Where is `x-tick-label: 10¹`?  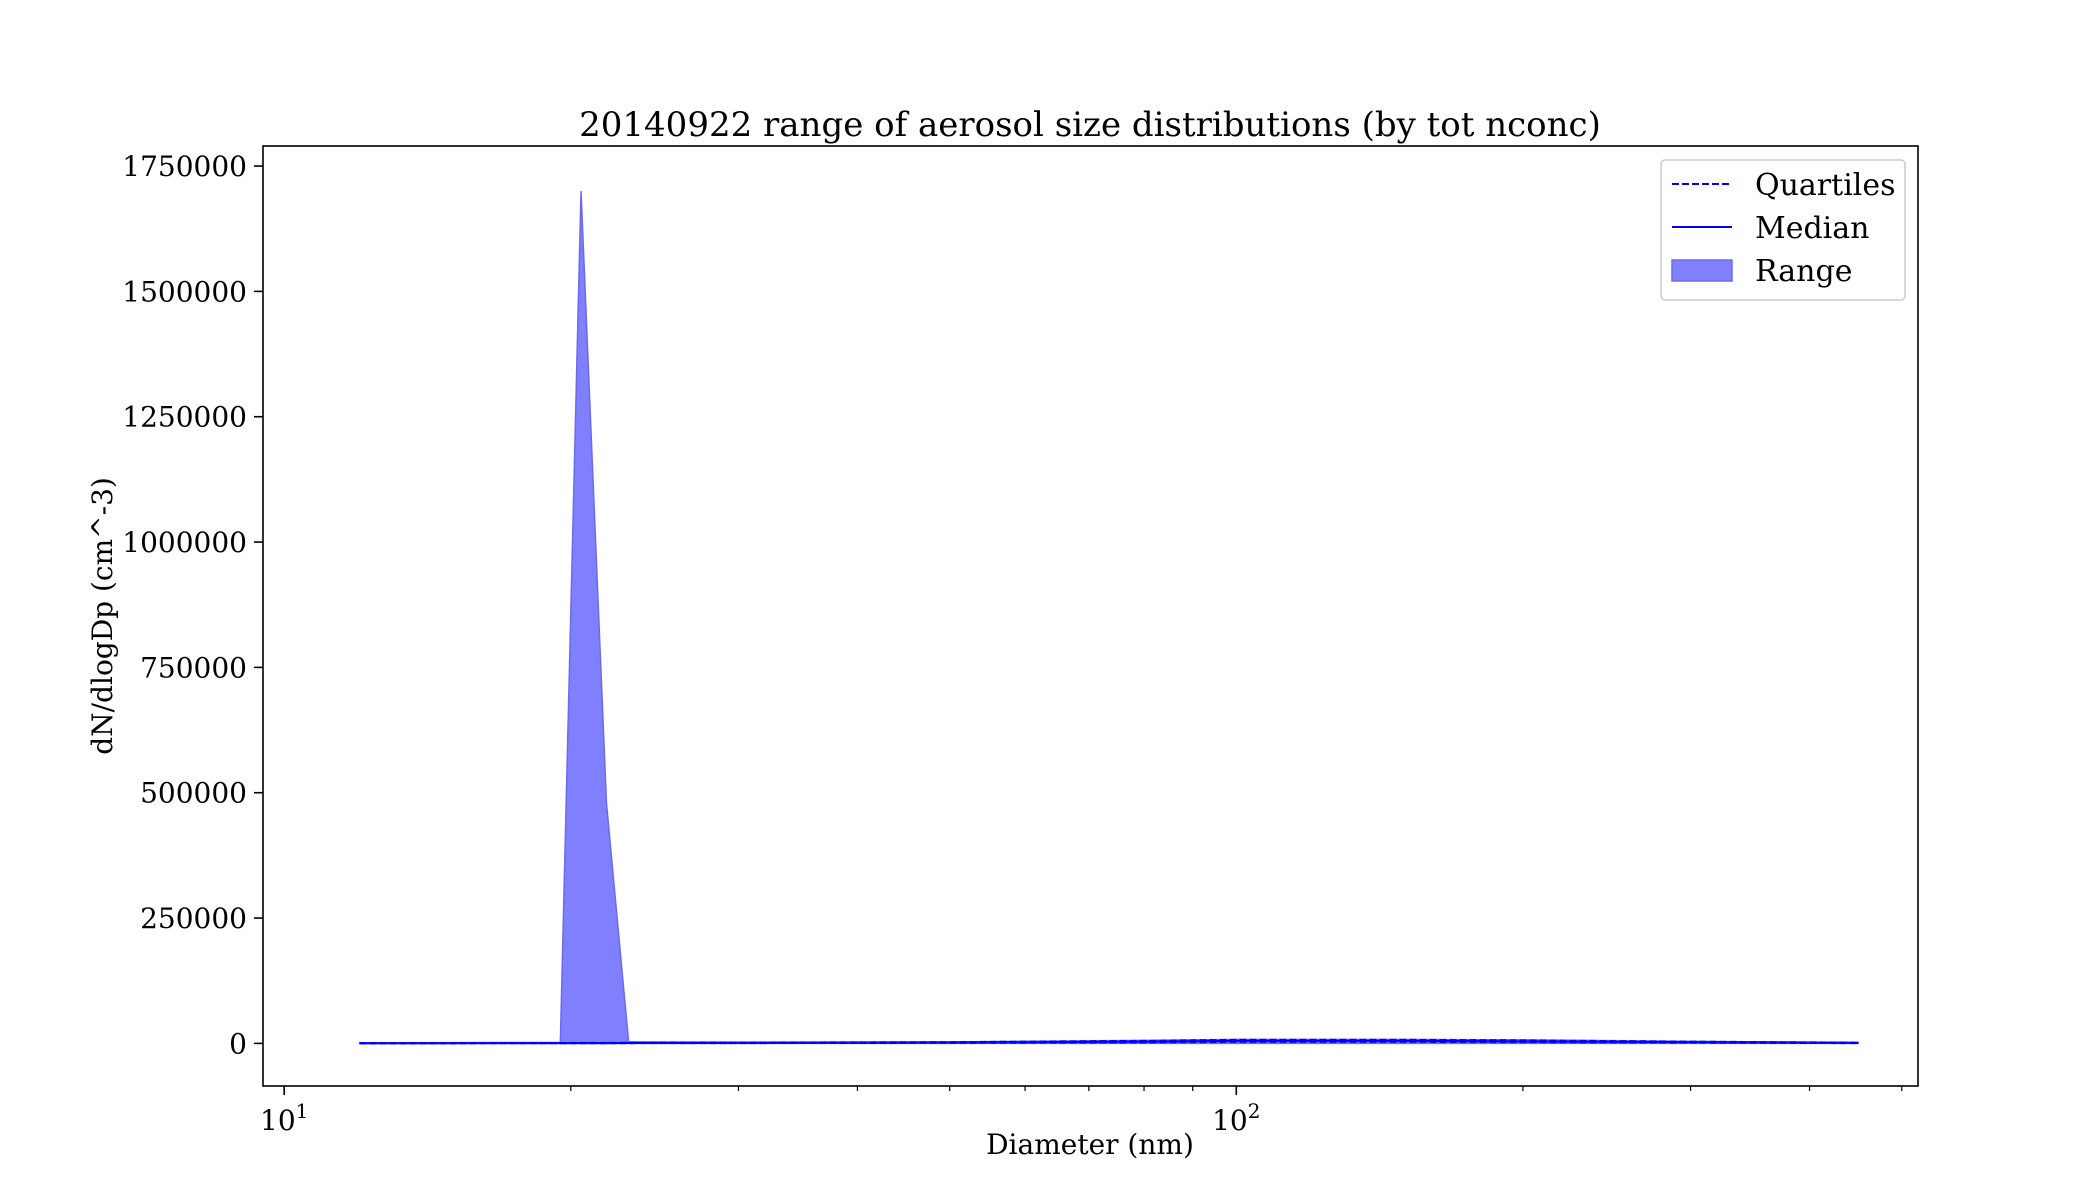 x-tick-label: 10¹ is located at coordinates (284, 1118).